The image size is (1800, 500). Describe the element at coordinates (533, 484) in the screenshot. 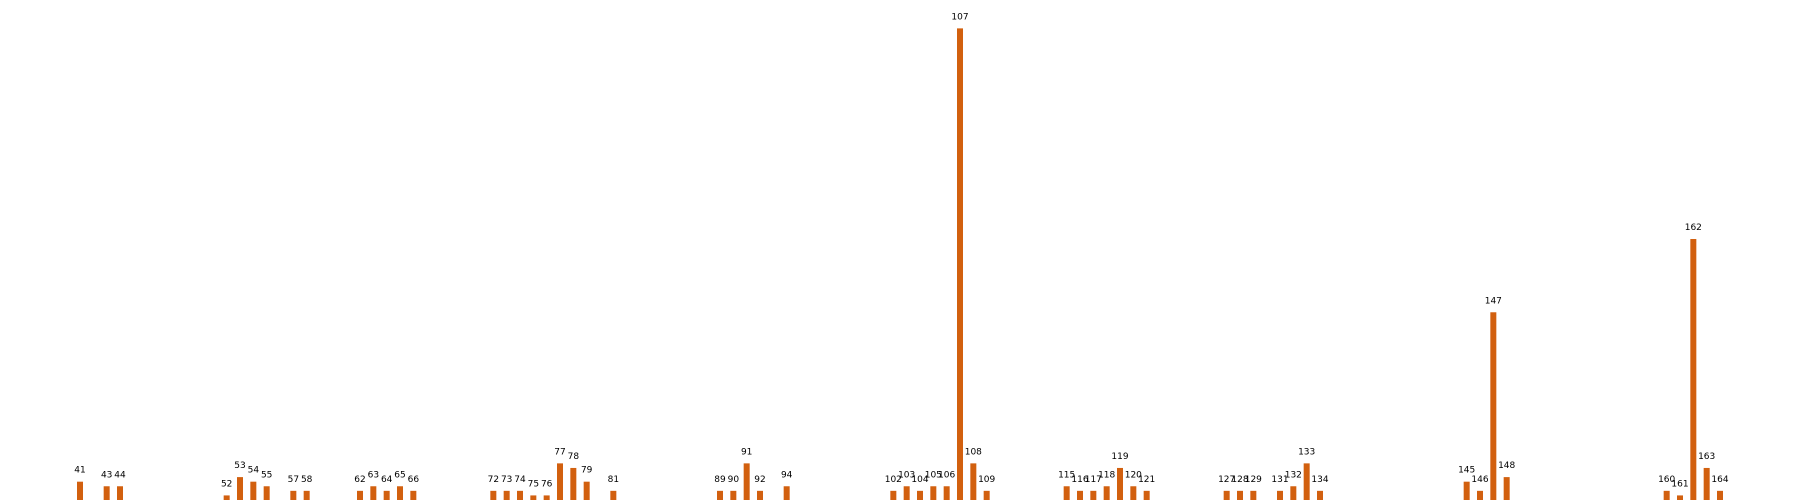

I see `bar-label-75: 75` at that location.